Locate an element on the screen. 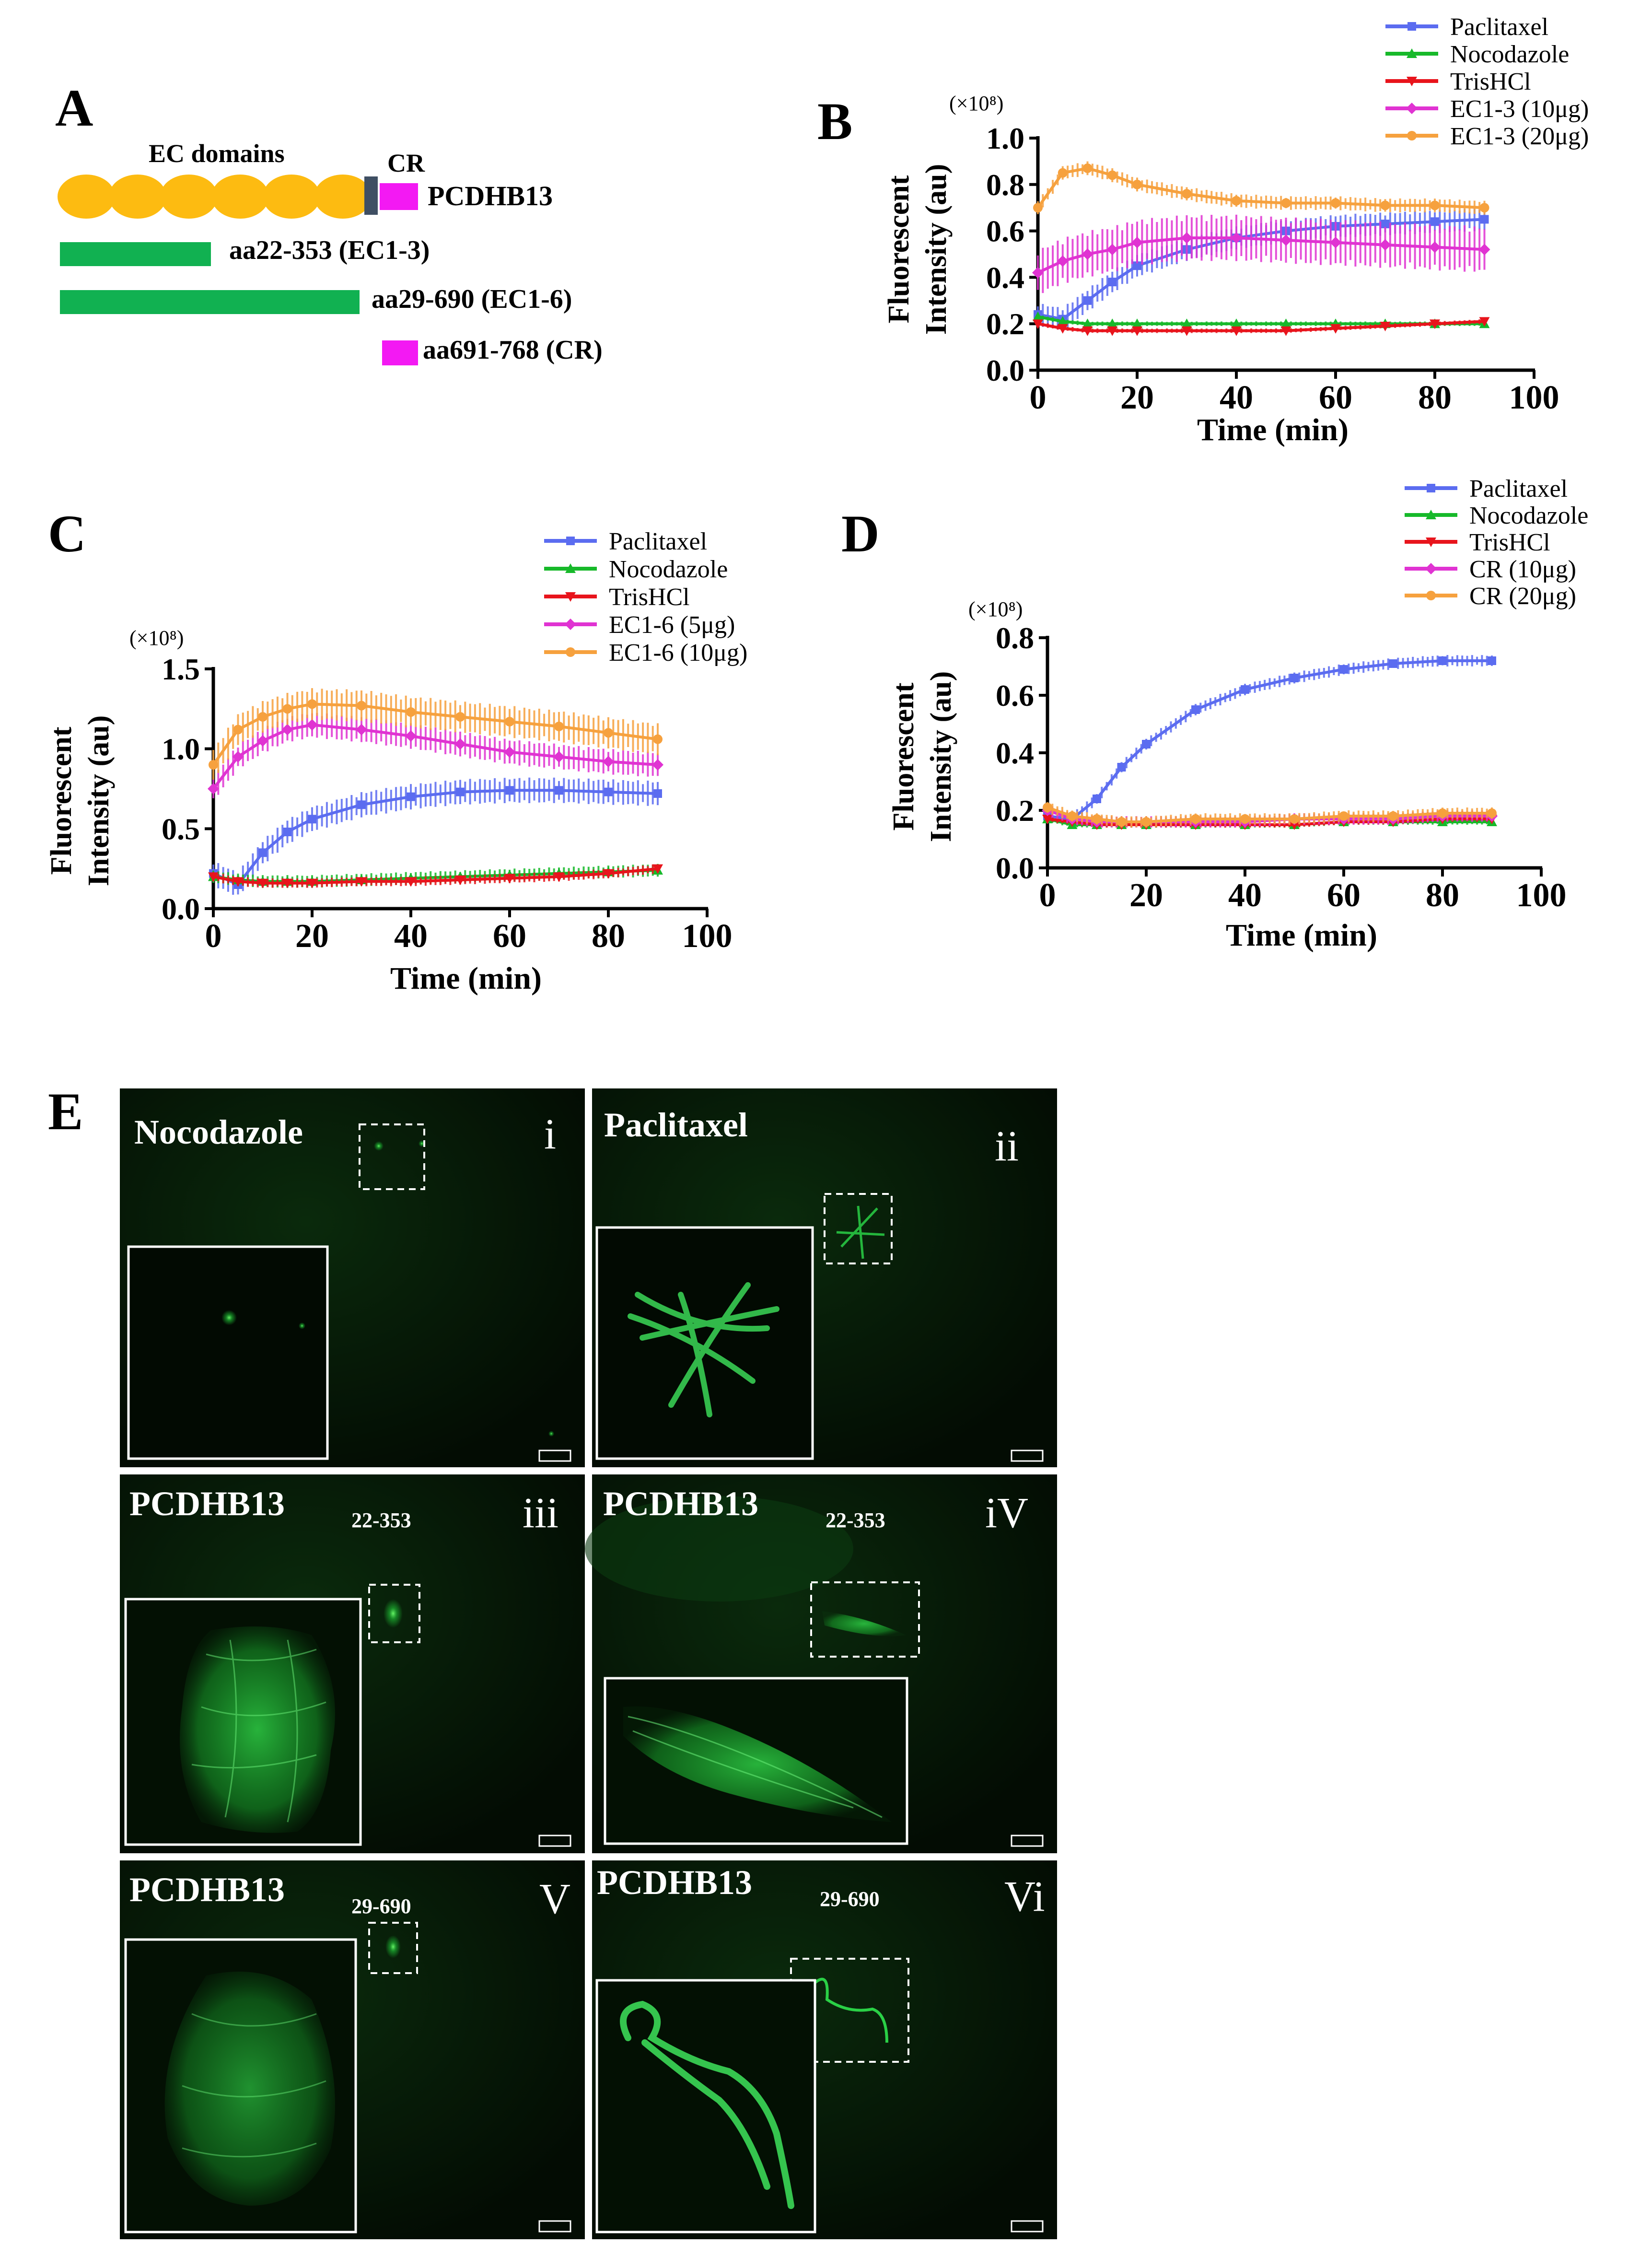  micrograph-vi: PCDHB13 29-690 Vi is located at coordinates (824, 2049).